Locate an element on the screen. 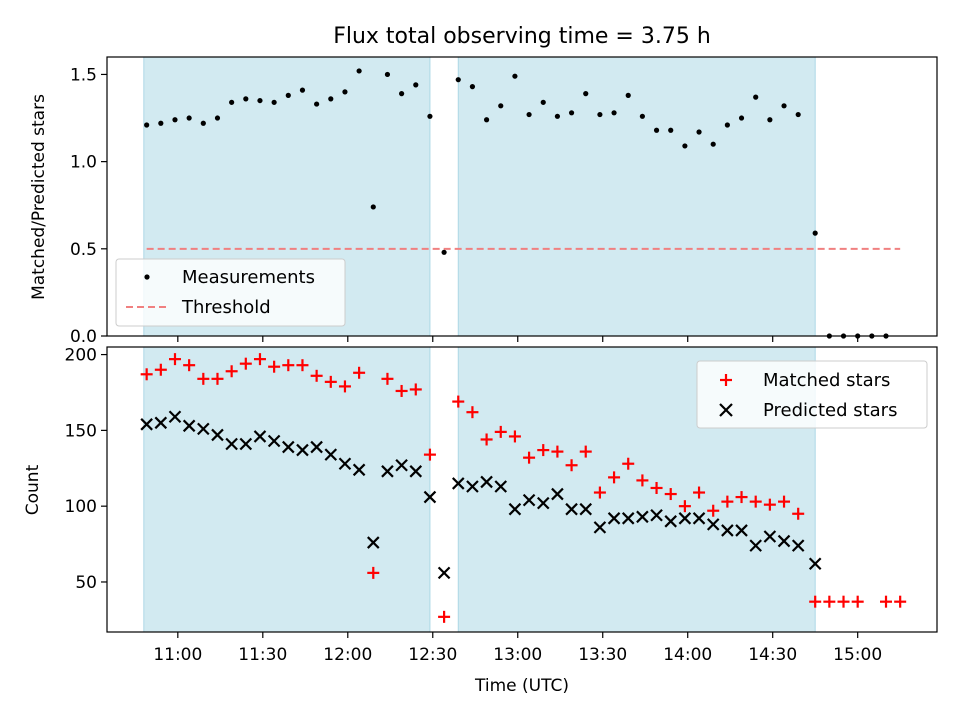 The image size is (960, 720). top-y-ticks: 0.0 0.5 1.0 1.5 is located at coordinates (88, 206).